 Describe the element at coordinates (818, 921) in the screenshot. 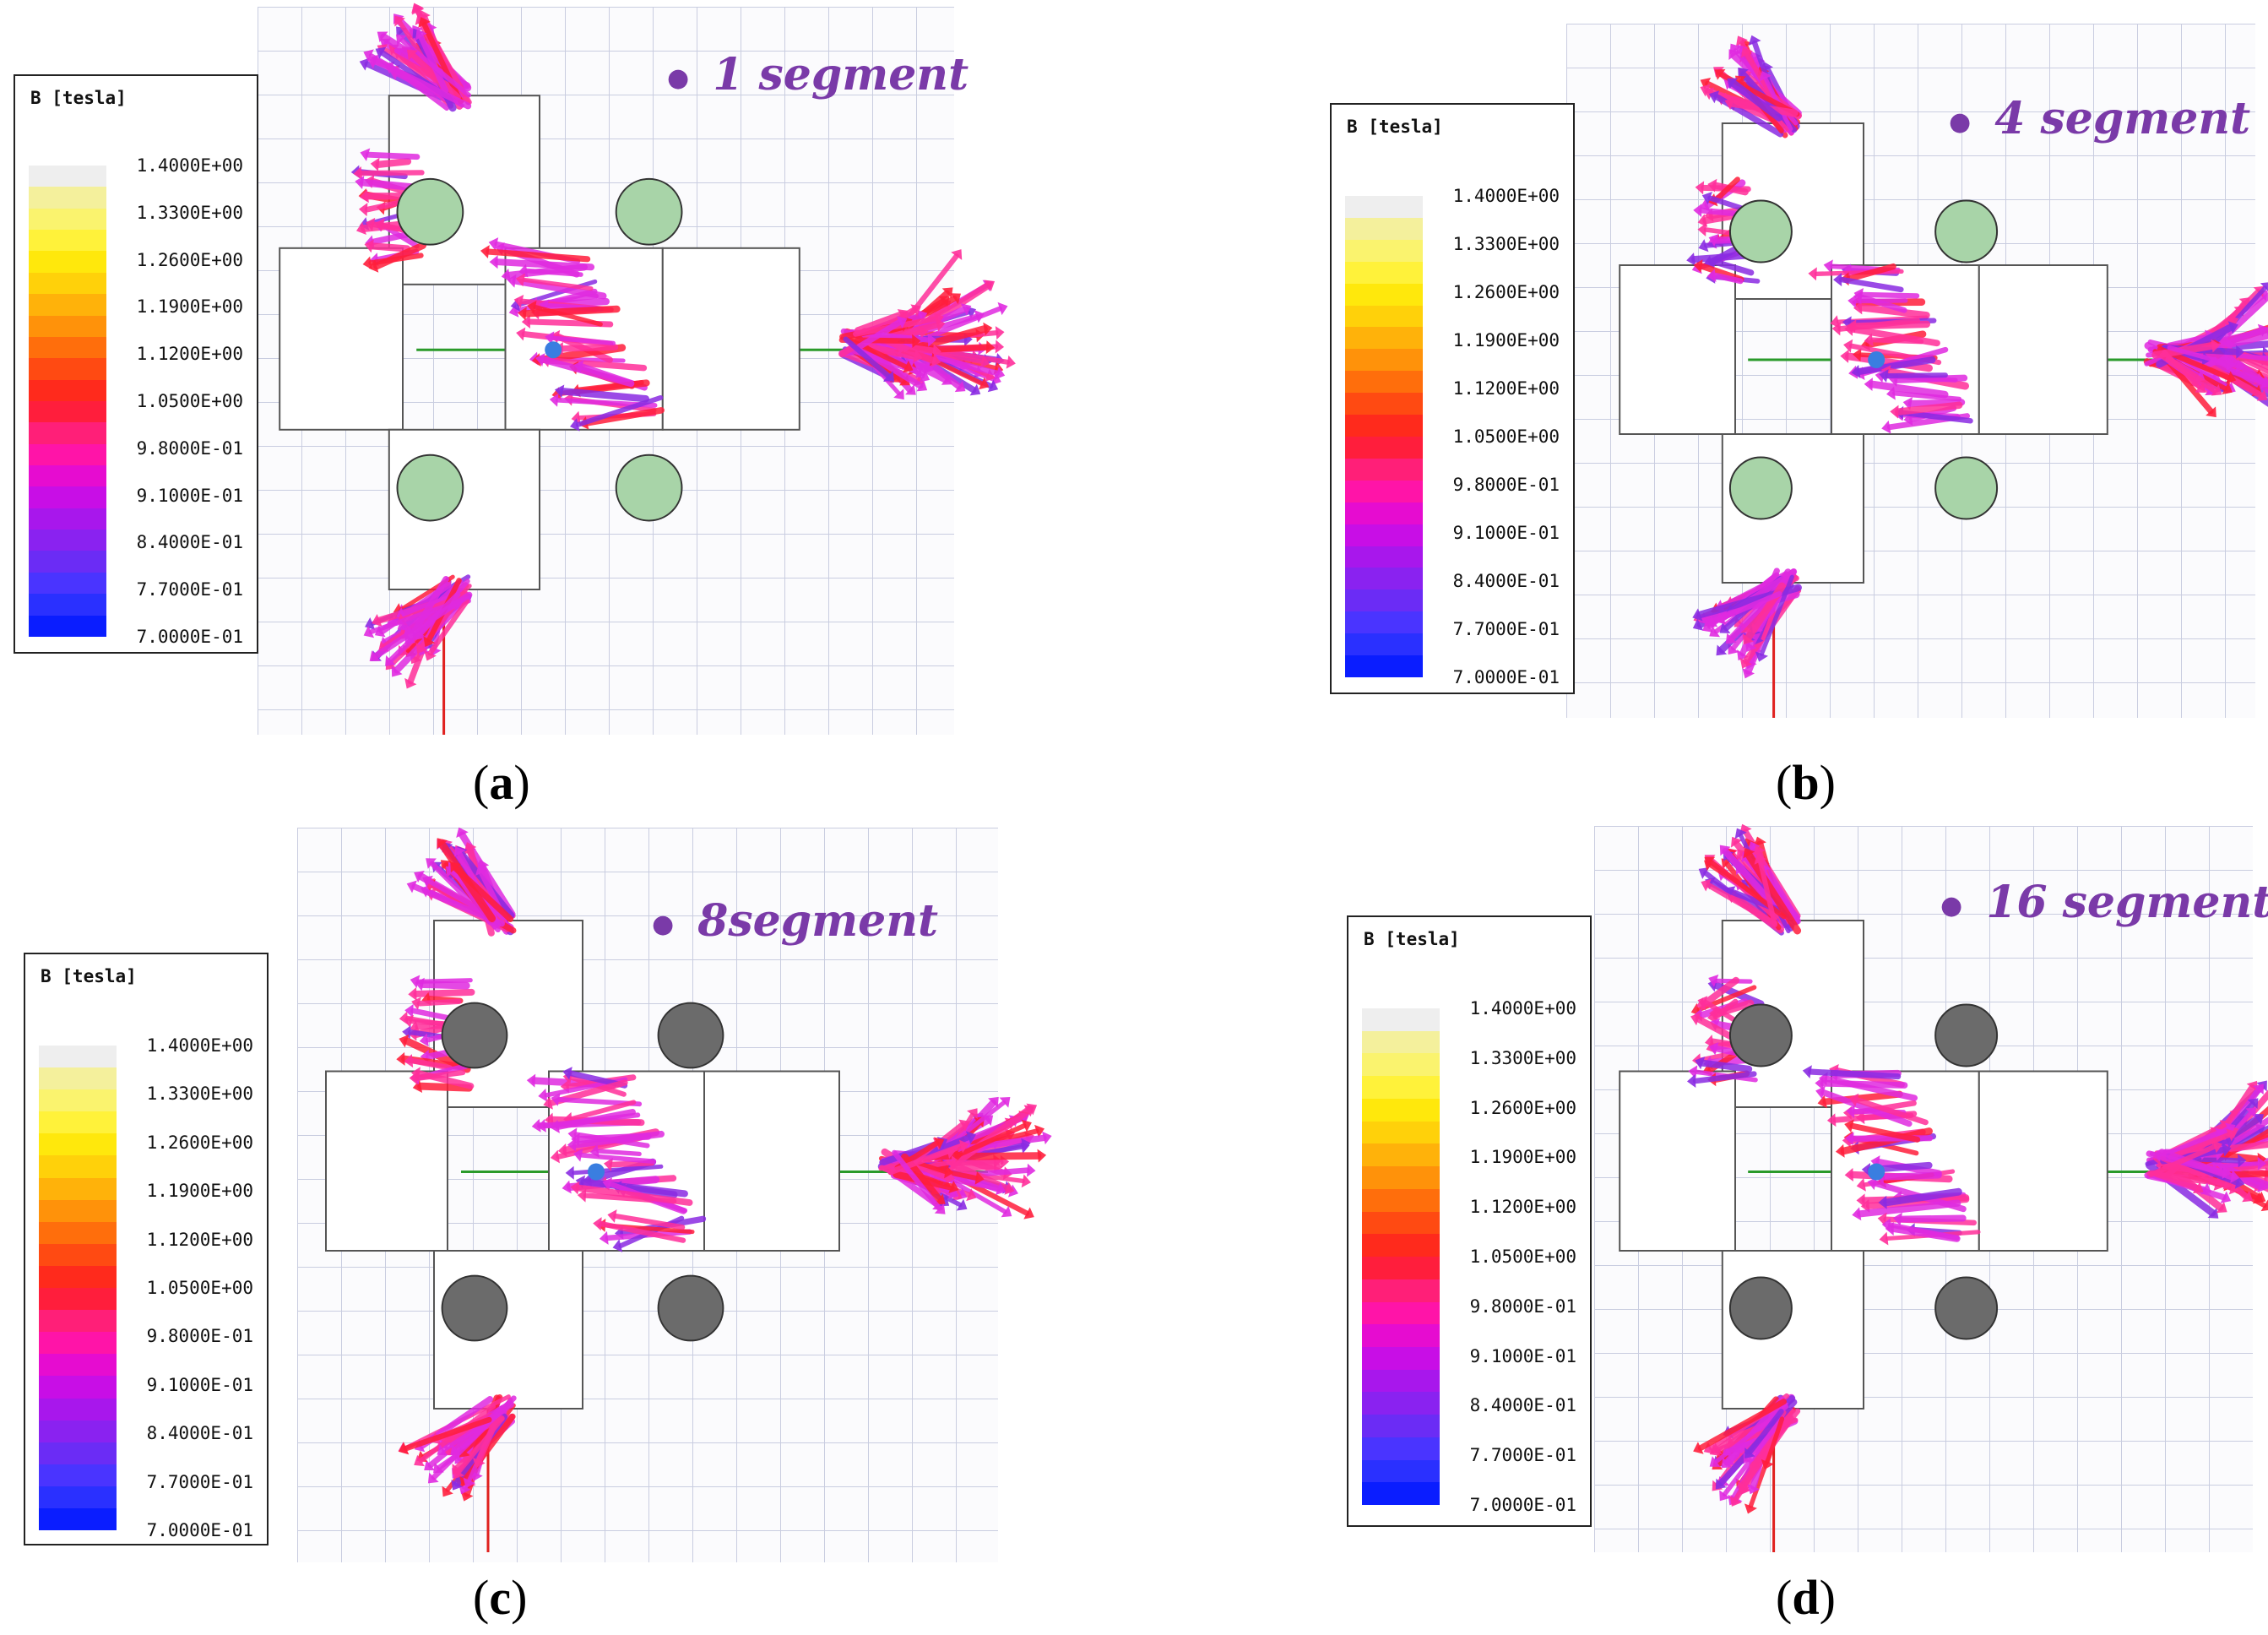

I see `segment-label-text: 8segment` at that location.